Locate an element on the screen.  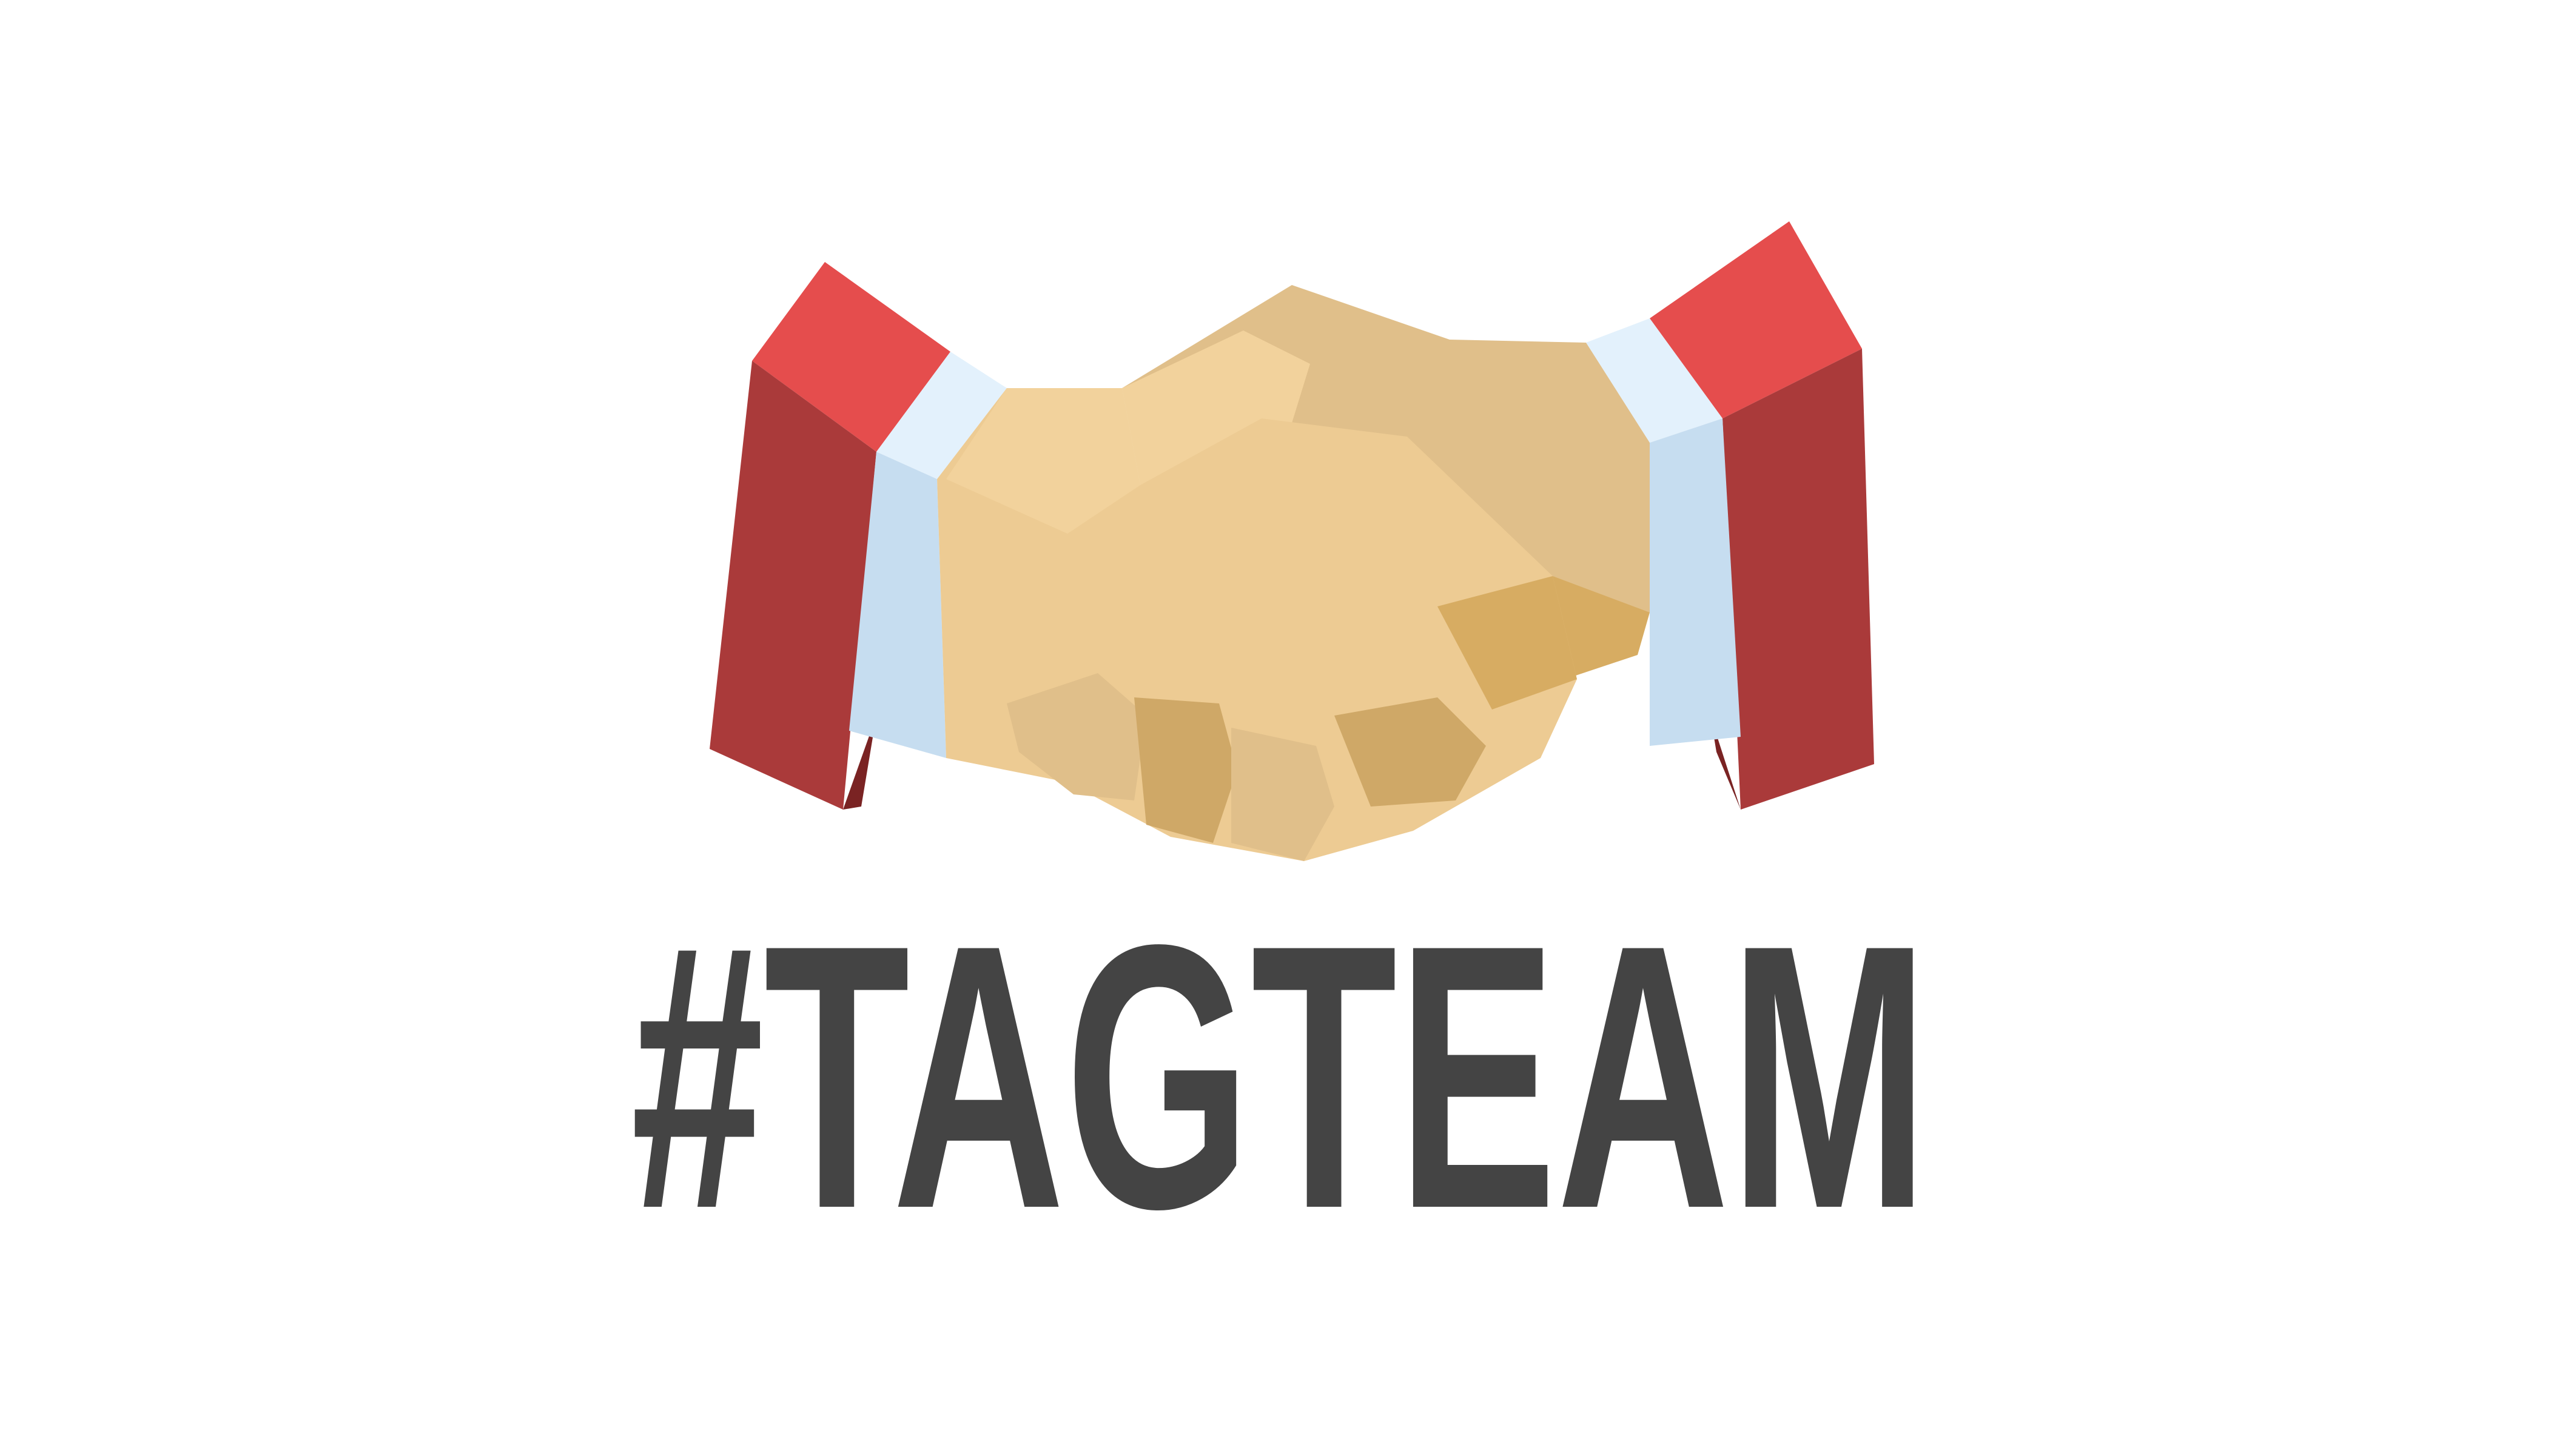
left-cuff is located at coordinates (928, 555).